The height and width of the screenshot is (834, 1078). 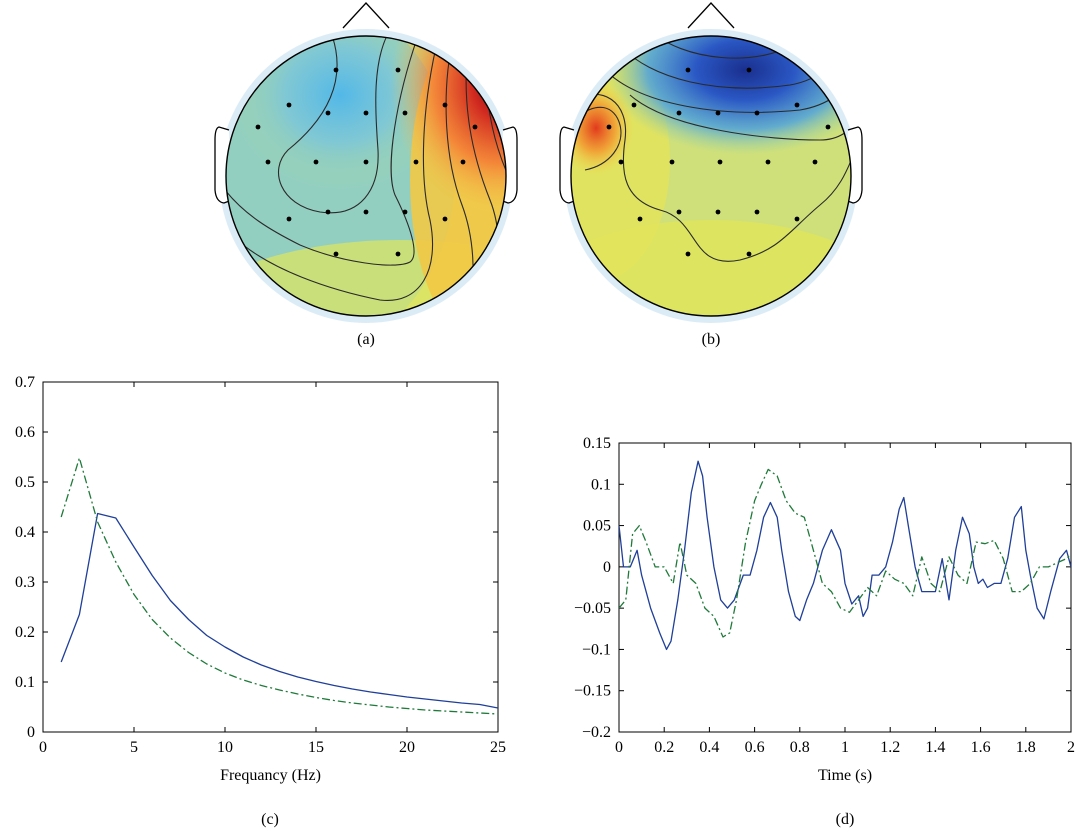 What do you see at coordinates (407, 747) in the screenshot?
I see `x-tick-label: 20` at bounding box center [407, 747].